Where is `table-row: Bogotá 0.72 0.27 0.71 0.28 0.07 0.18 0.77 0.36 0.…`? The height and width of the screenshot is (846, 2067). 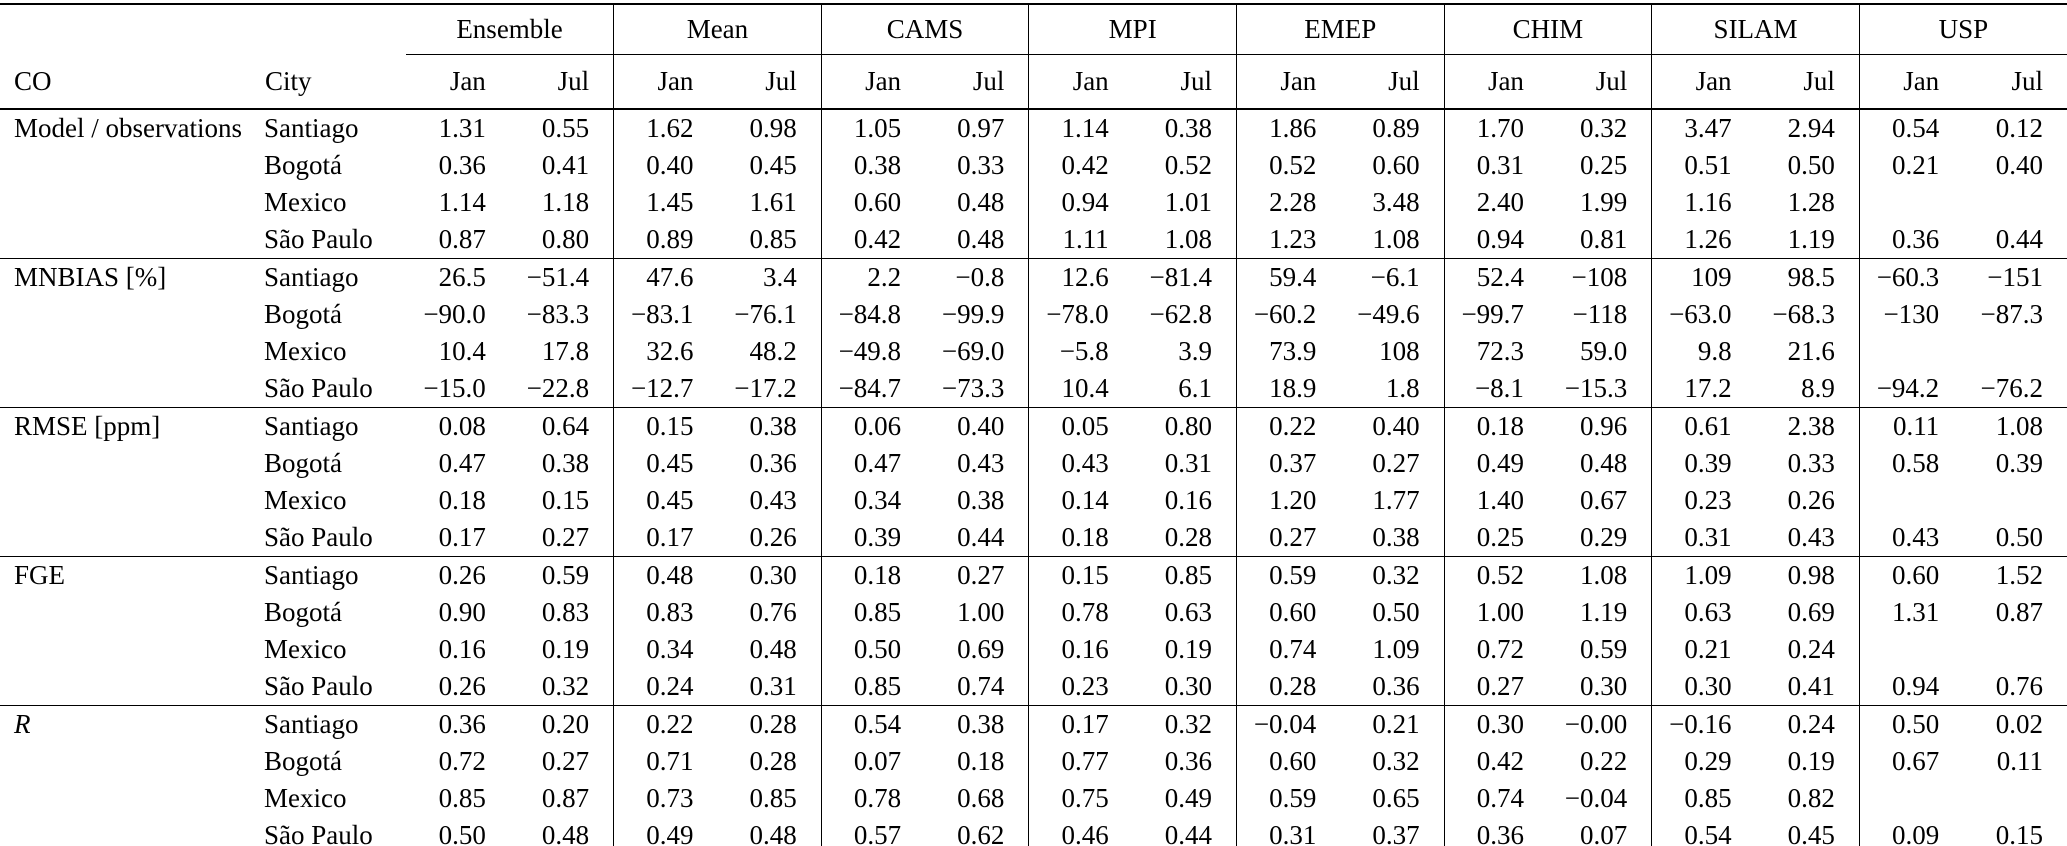
table-row: Bogotá 0.72 0.27 0.71 0.28 0.07 0.18 0.77 0.36 0.… is located at coordinates (1033, 761).